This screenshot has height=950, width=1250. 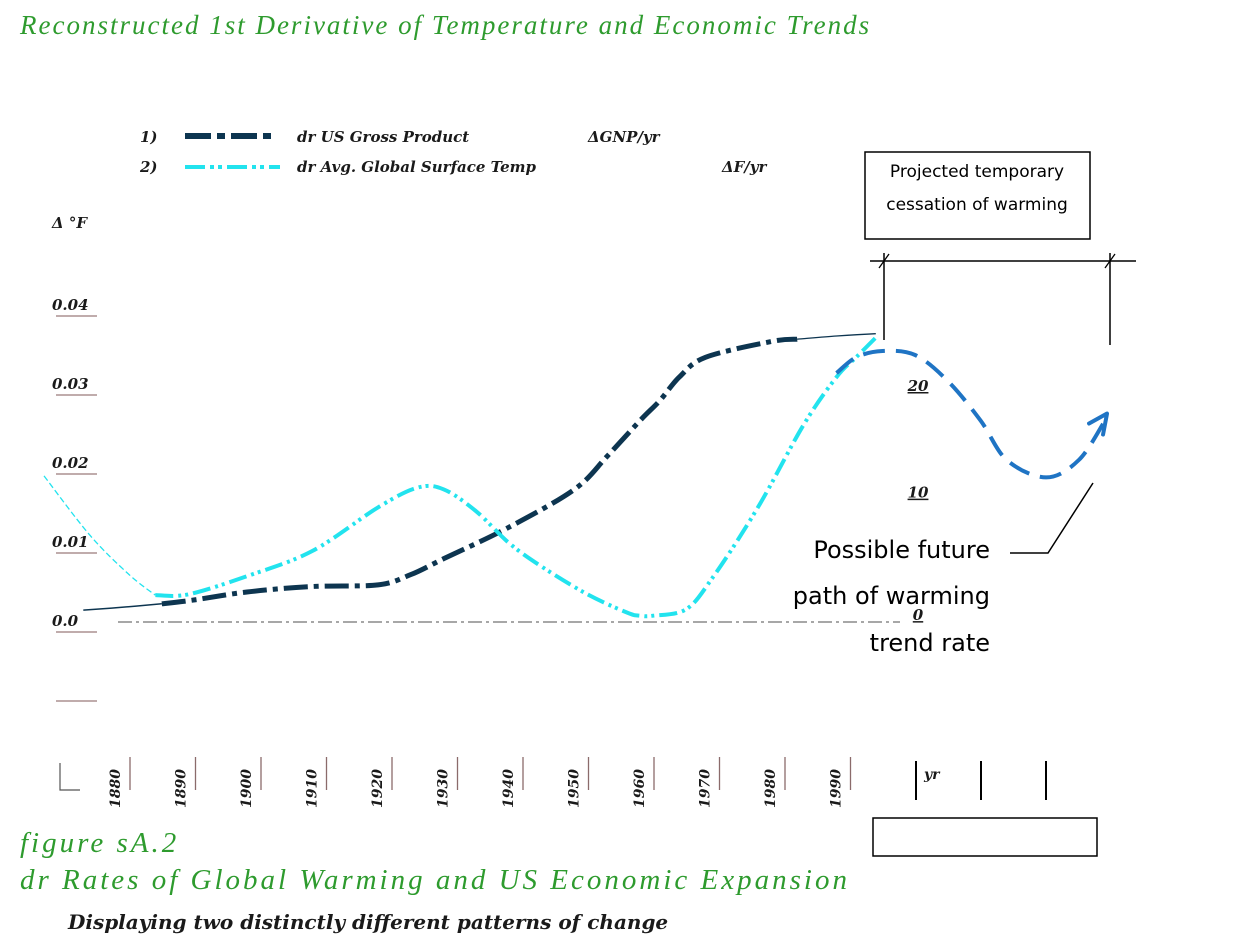 I want to click on axis-corner, so click(x=69, y=777).